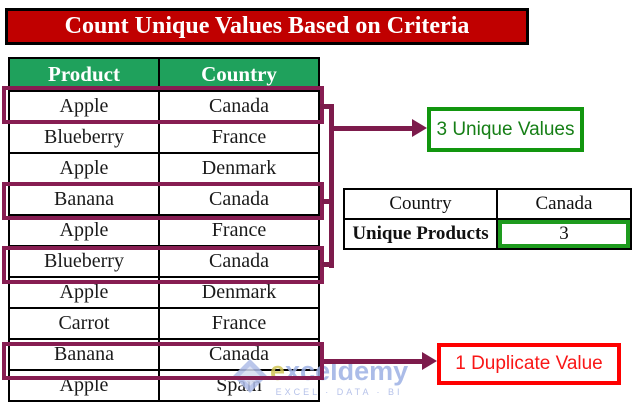  I want to click on table-row: Blueberry France, so click(164, 137).